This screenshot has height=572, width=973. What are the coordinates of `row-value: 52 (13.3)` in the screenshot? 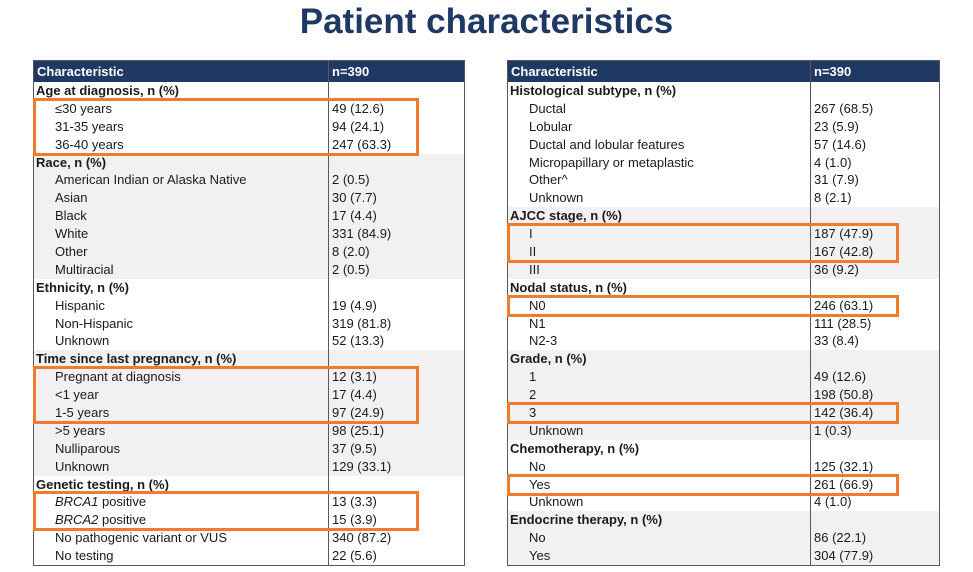 It's located at (358, 341).